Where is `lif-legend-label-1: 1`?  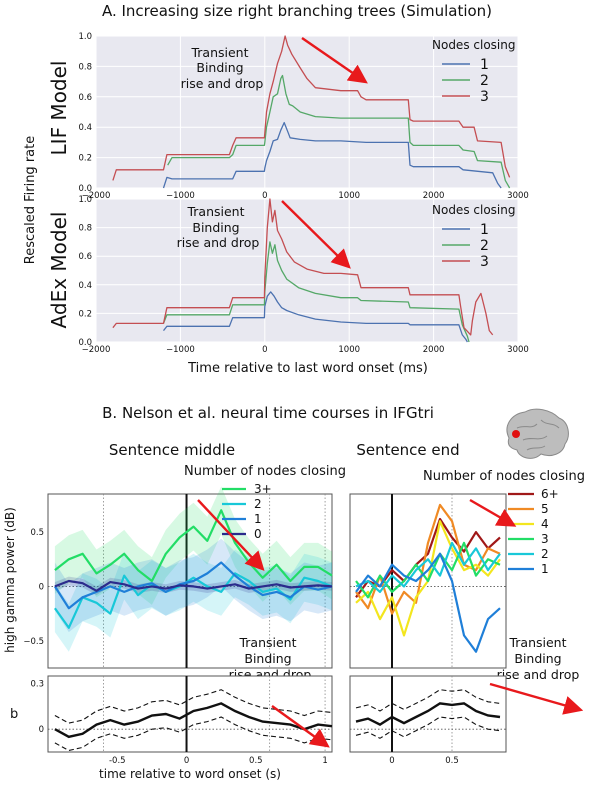 lif-legend-label-1: 1 is located at coordinates (484, 65).